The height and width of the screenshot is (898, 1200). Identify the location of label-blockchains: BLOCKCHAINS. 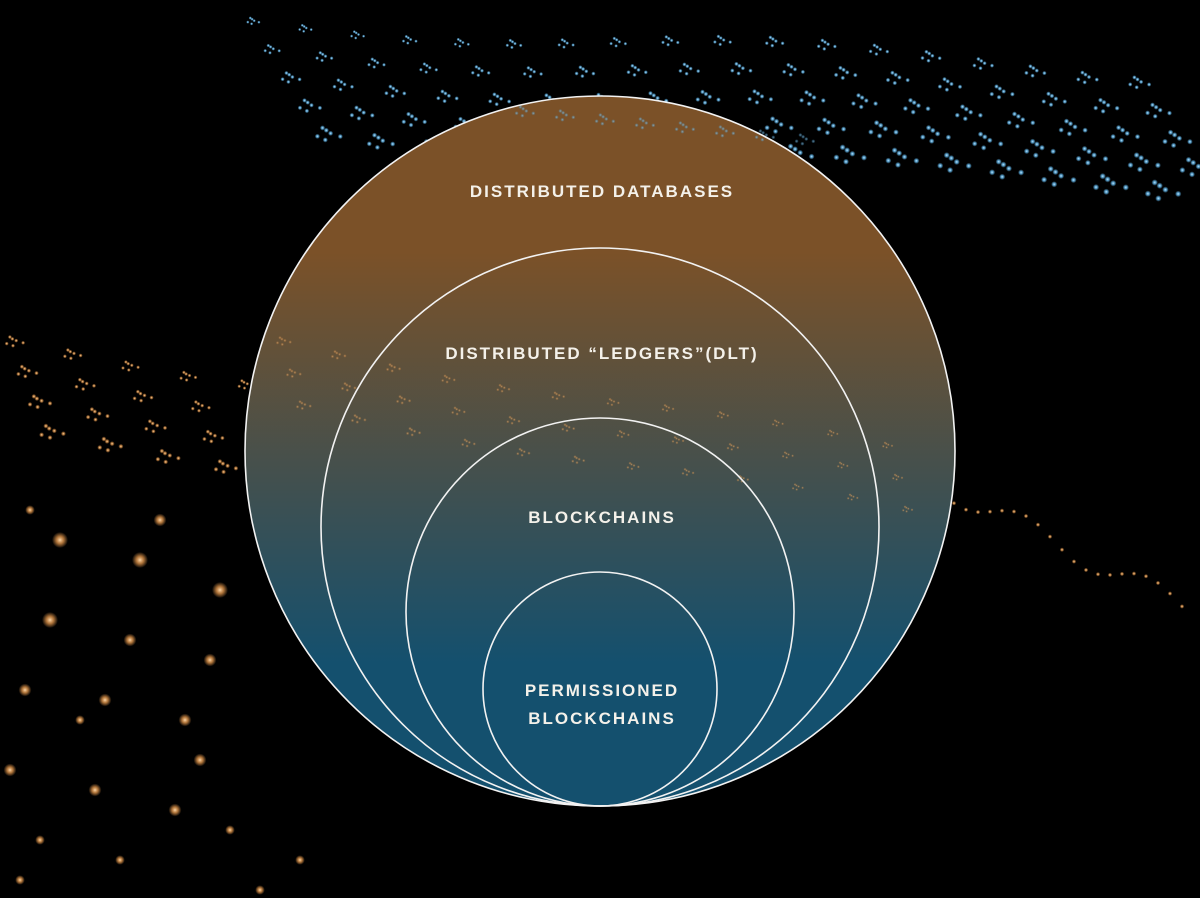
(602, 517).